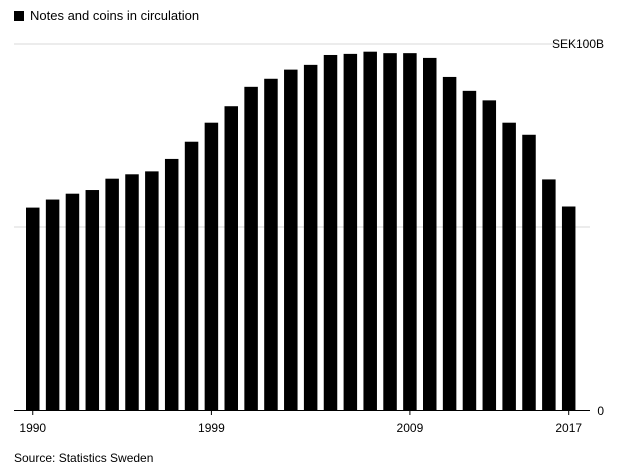 The image size is (620, 470). I want to click on y-tick-label: SEK100B, so click(578, 44).